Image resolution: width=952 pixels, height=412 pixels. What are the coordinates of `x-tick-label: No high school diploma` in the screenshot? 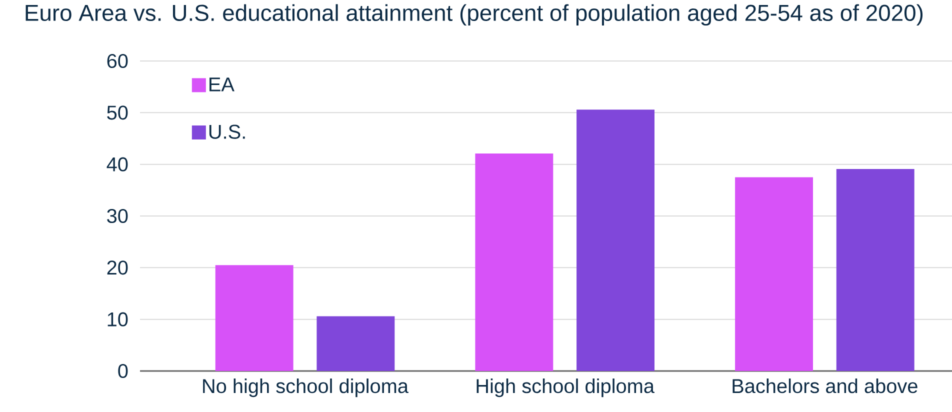 It's located at (306, 388).